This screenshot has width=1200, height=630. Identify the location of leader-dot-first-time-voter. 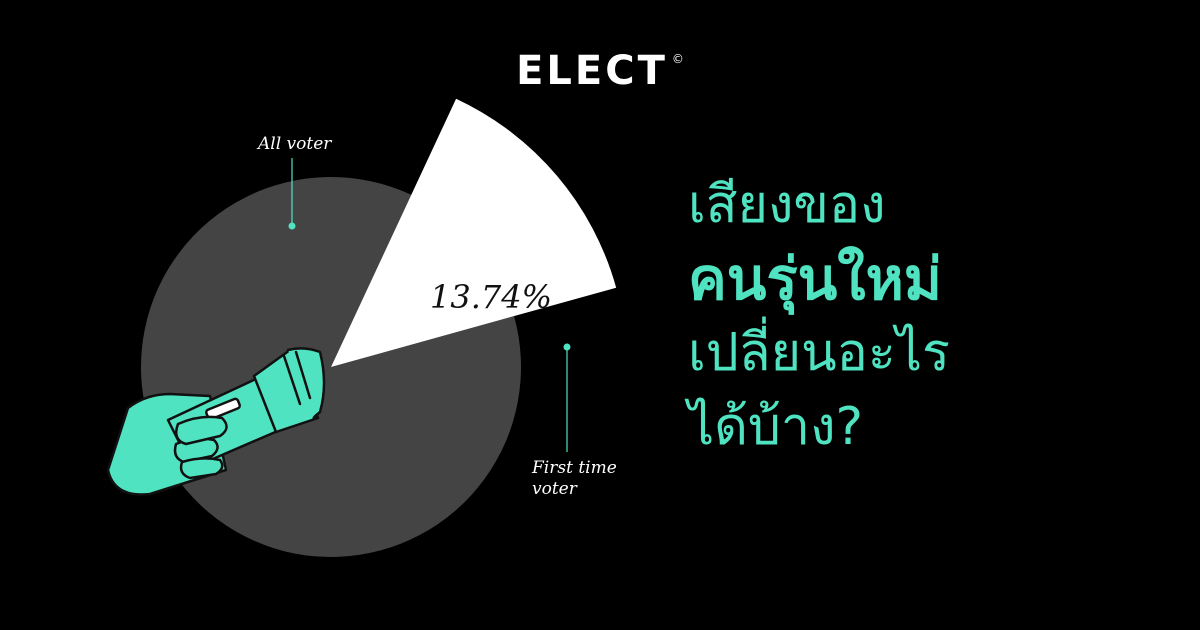
(567, 347).